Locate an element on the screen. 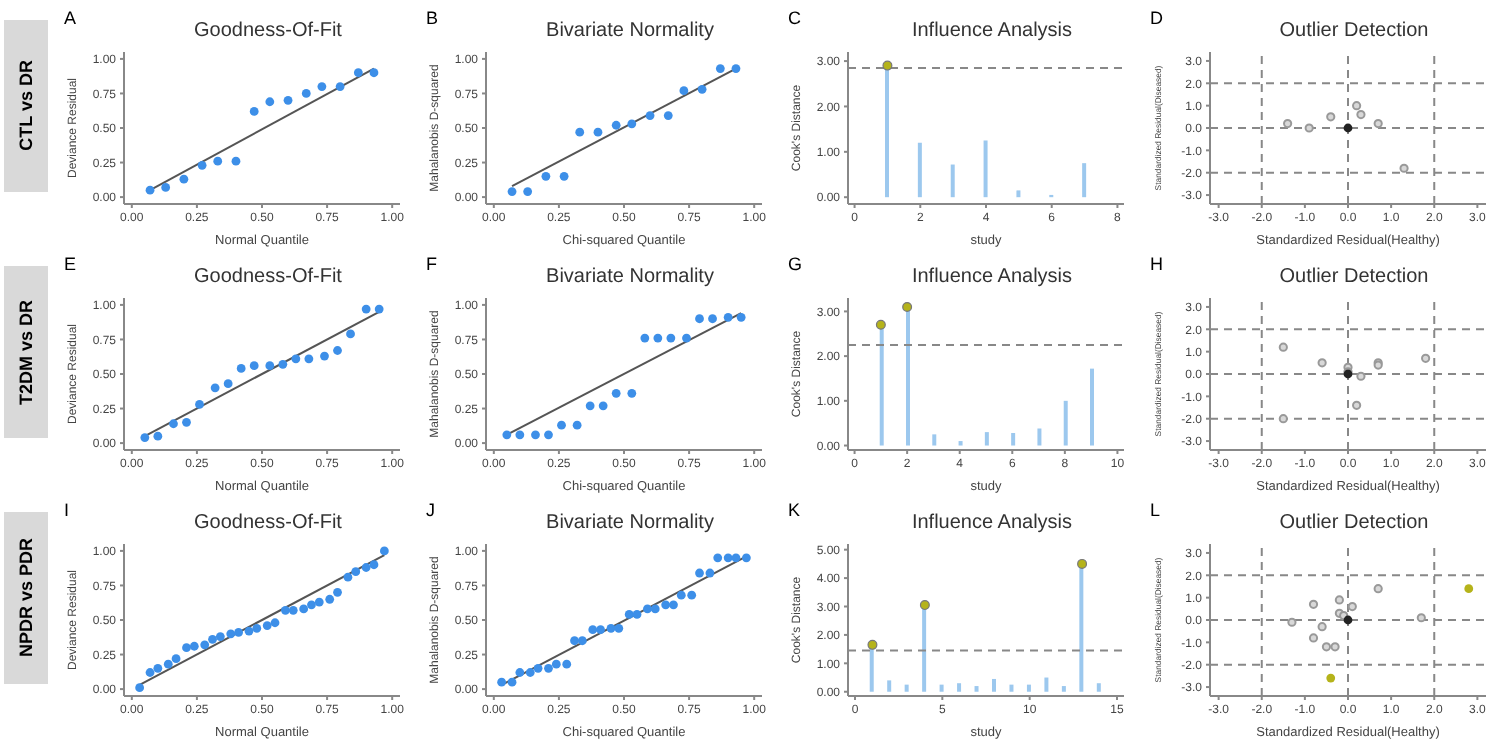  text: A is located at coordinates (70, 18).